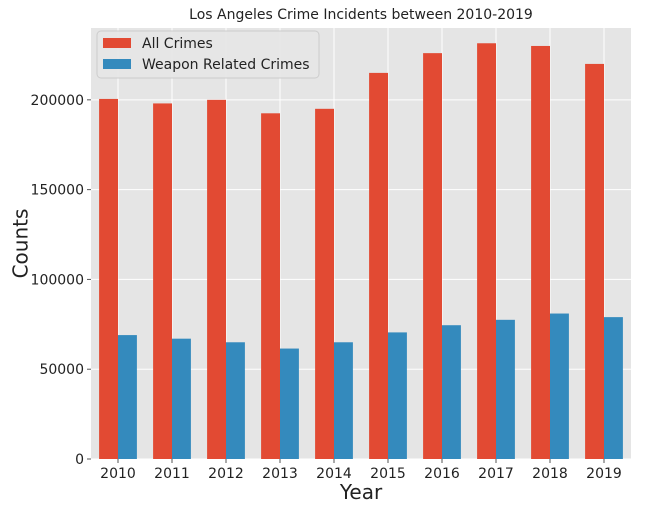 Image resolution: width=655 pixels, height=510 pixels. I want to click on y-tick-label: 100000, so click(57, 280).